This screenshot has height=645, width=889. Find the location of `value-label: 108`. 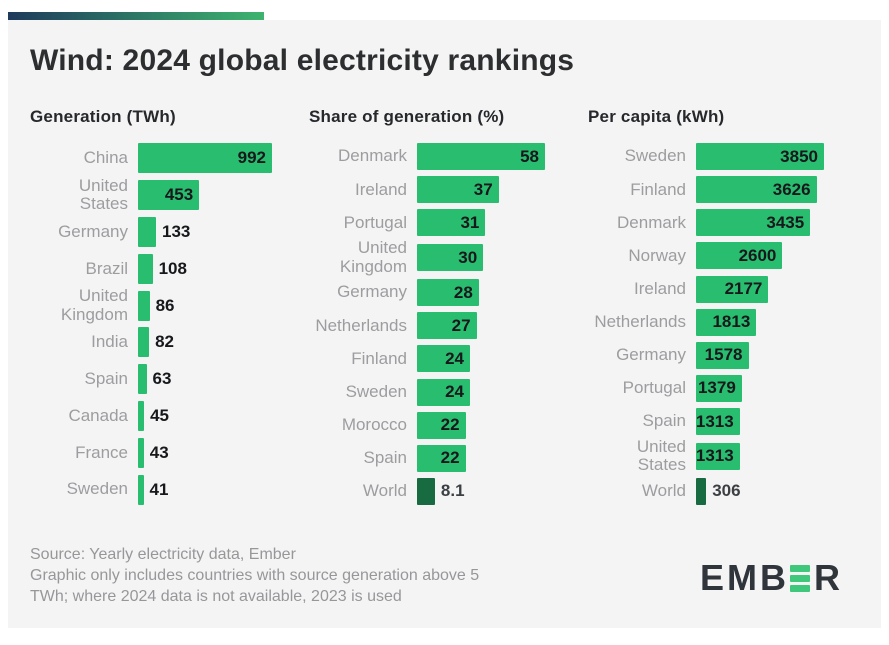

value-label: 108 is located at coordinates (172, 268).